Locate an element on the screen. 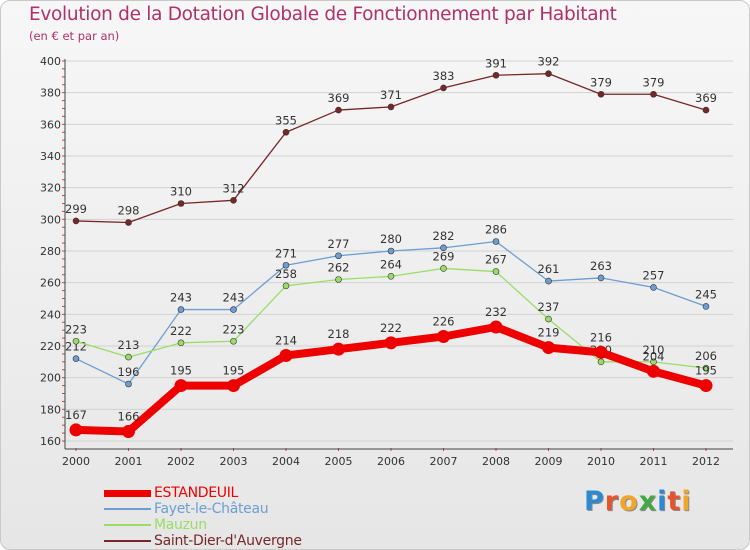 This screenshot has height=550, width=750. y-tick-label: 240 is located at coordinates (50, 314).